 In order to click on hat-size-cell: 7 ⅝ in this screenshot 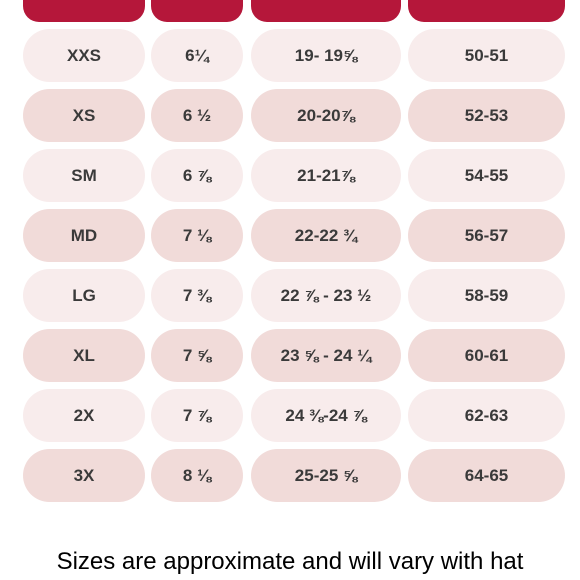, I will do `click(197, 355)`.